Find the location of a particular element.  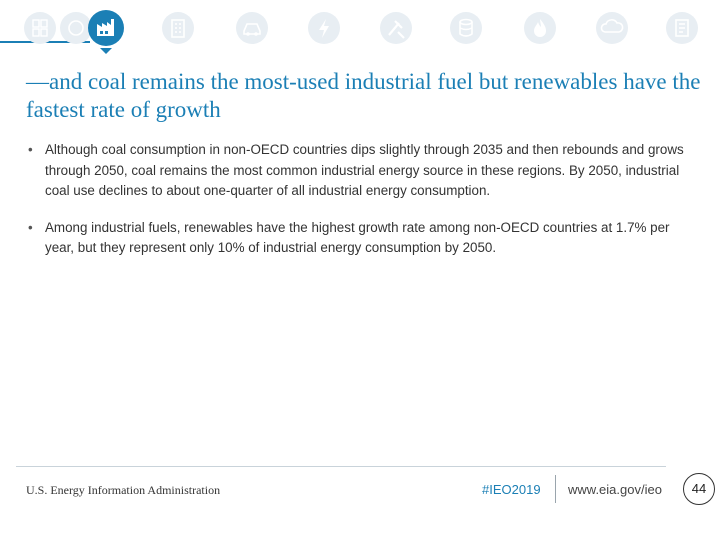

appendix-icon is located at coordinates (682, 28).